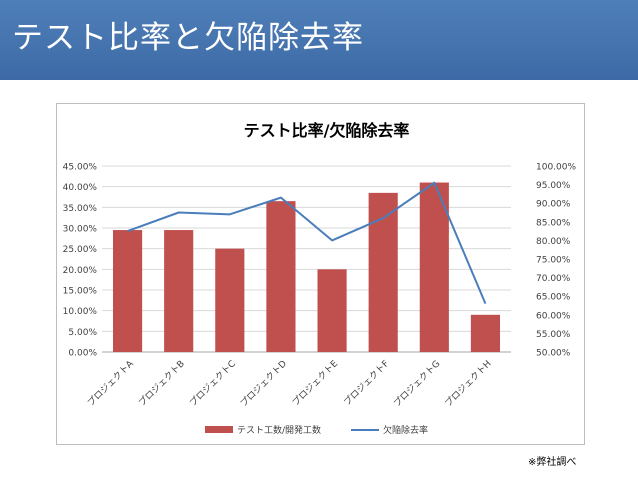 This screenshot has height=478, width=638. What do you see at coordinates (553, 223) in the screenshot?
I see `right-tick-label: 85.00%` at bounding box center [553, 223].